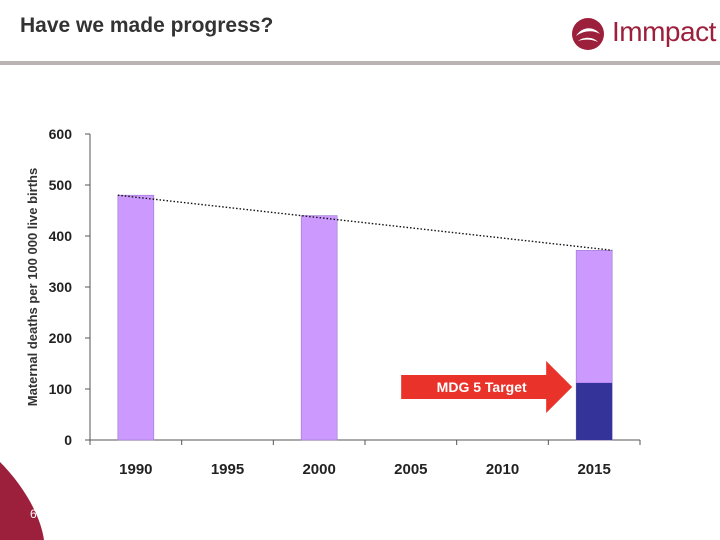 This screenshot has height=540, width=720. What do you see at coordinates (588, 34) in the screenshot?
I see `logo-swirl-icon` at bounding box center [588, 34].